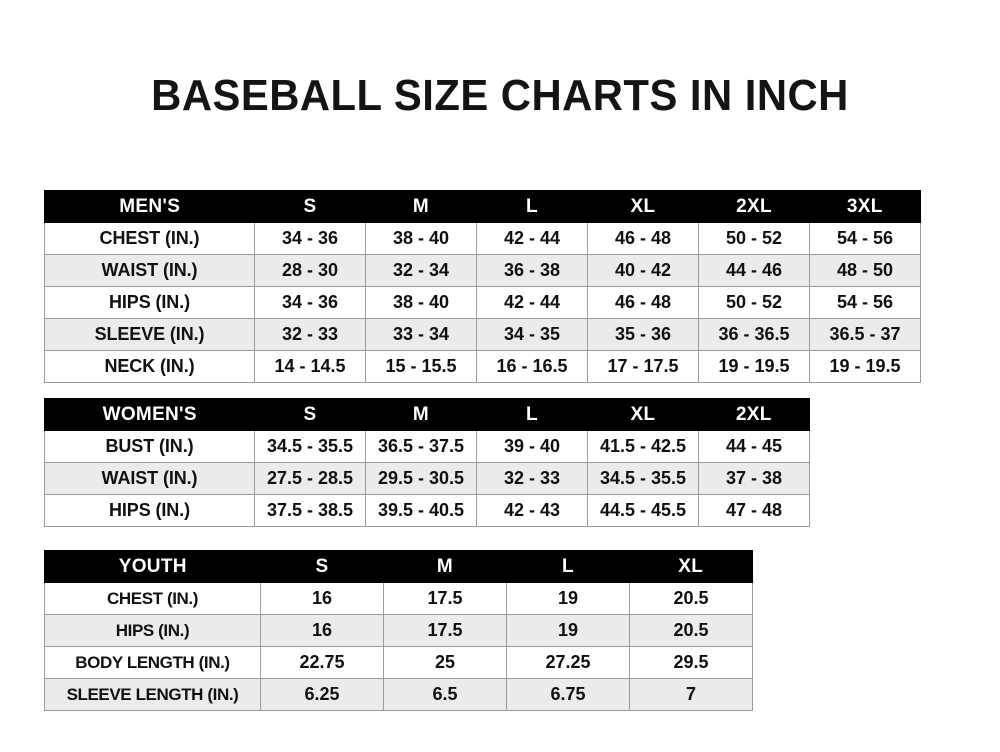 This screenshot has width=1000, height=752. What do you see at coordinates (500, 95) in the screenshot?
I see `page-title: BASEBALL SIZE CHARTS IN INCH` at bounding box center [500, 95].